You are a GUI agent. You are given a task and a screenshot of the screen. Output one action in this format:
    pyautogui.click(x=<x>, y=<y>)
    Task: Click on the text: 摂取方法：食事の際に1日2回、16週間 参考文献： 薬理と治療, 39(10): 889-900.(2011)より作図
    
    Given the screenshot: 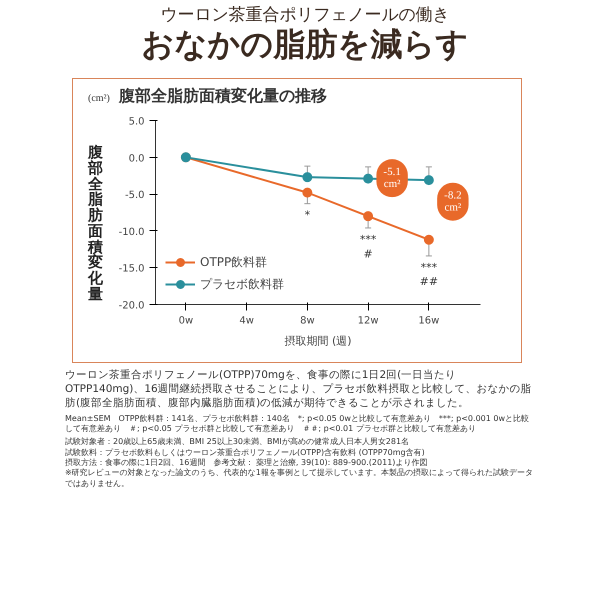 What is the action you would take?
    pyautogui.click(x=246, y=463)
    